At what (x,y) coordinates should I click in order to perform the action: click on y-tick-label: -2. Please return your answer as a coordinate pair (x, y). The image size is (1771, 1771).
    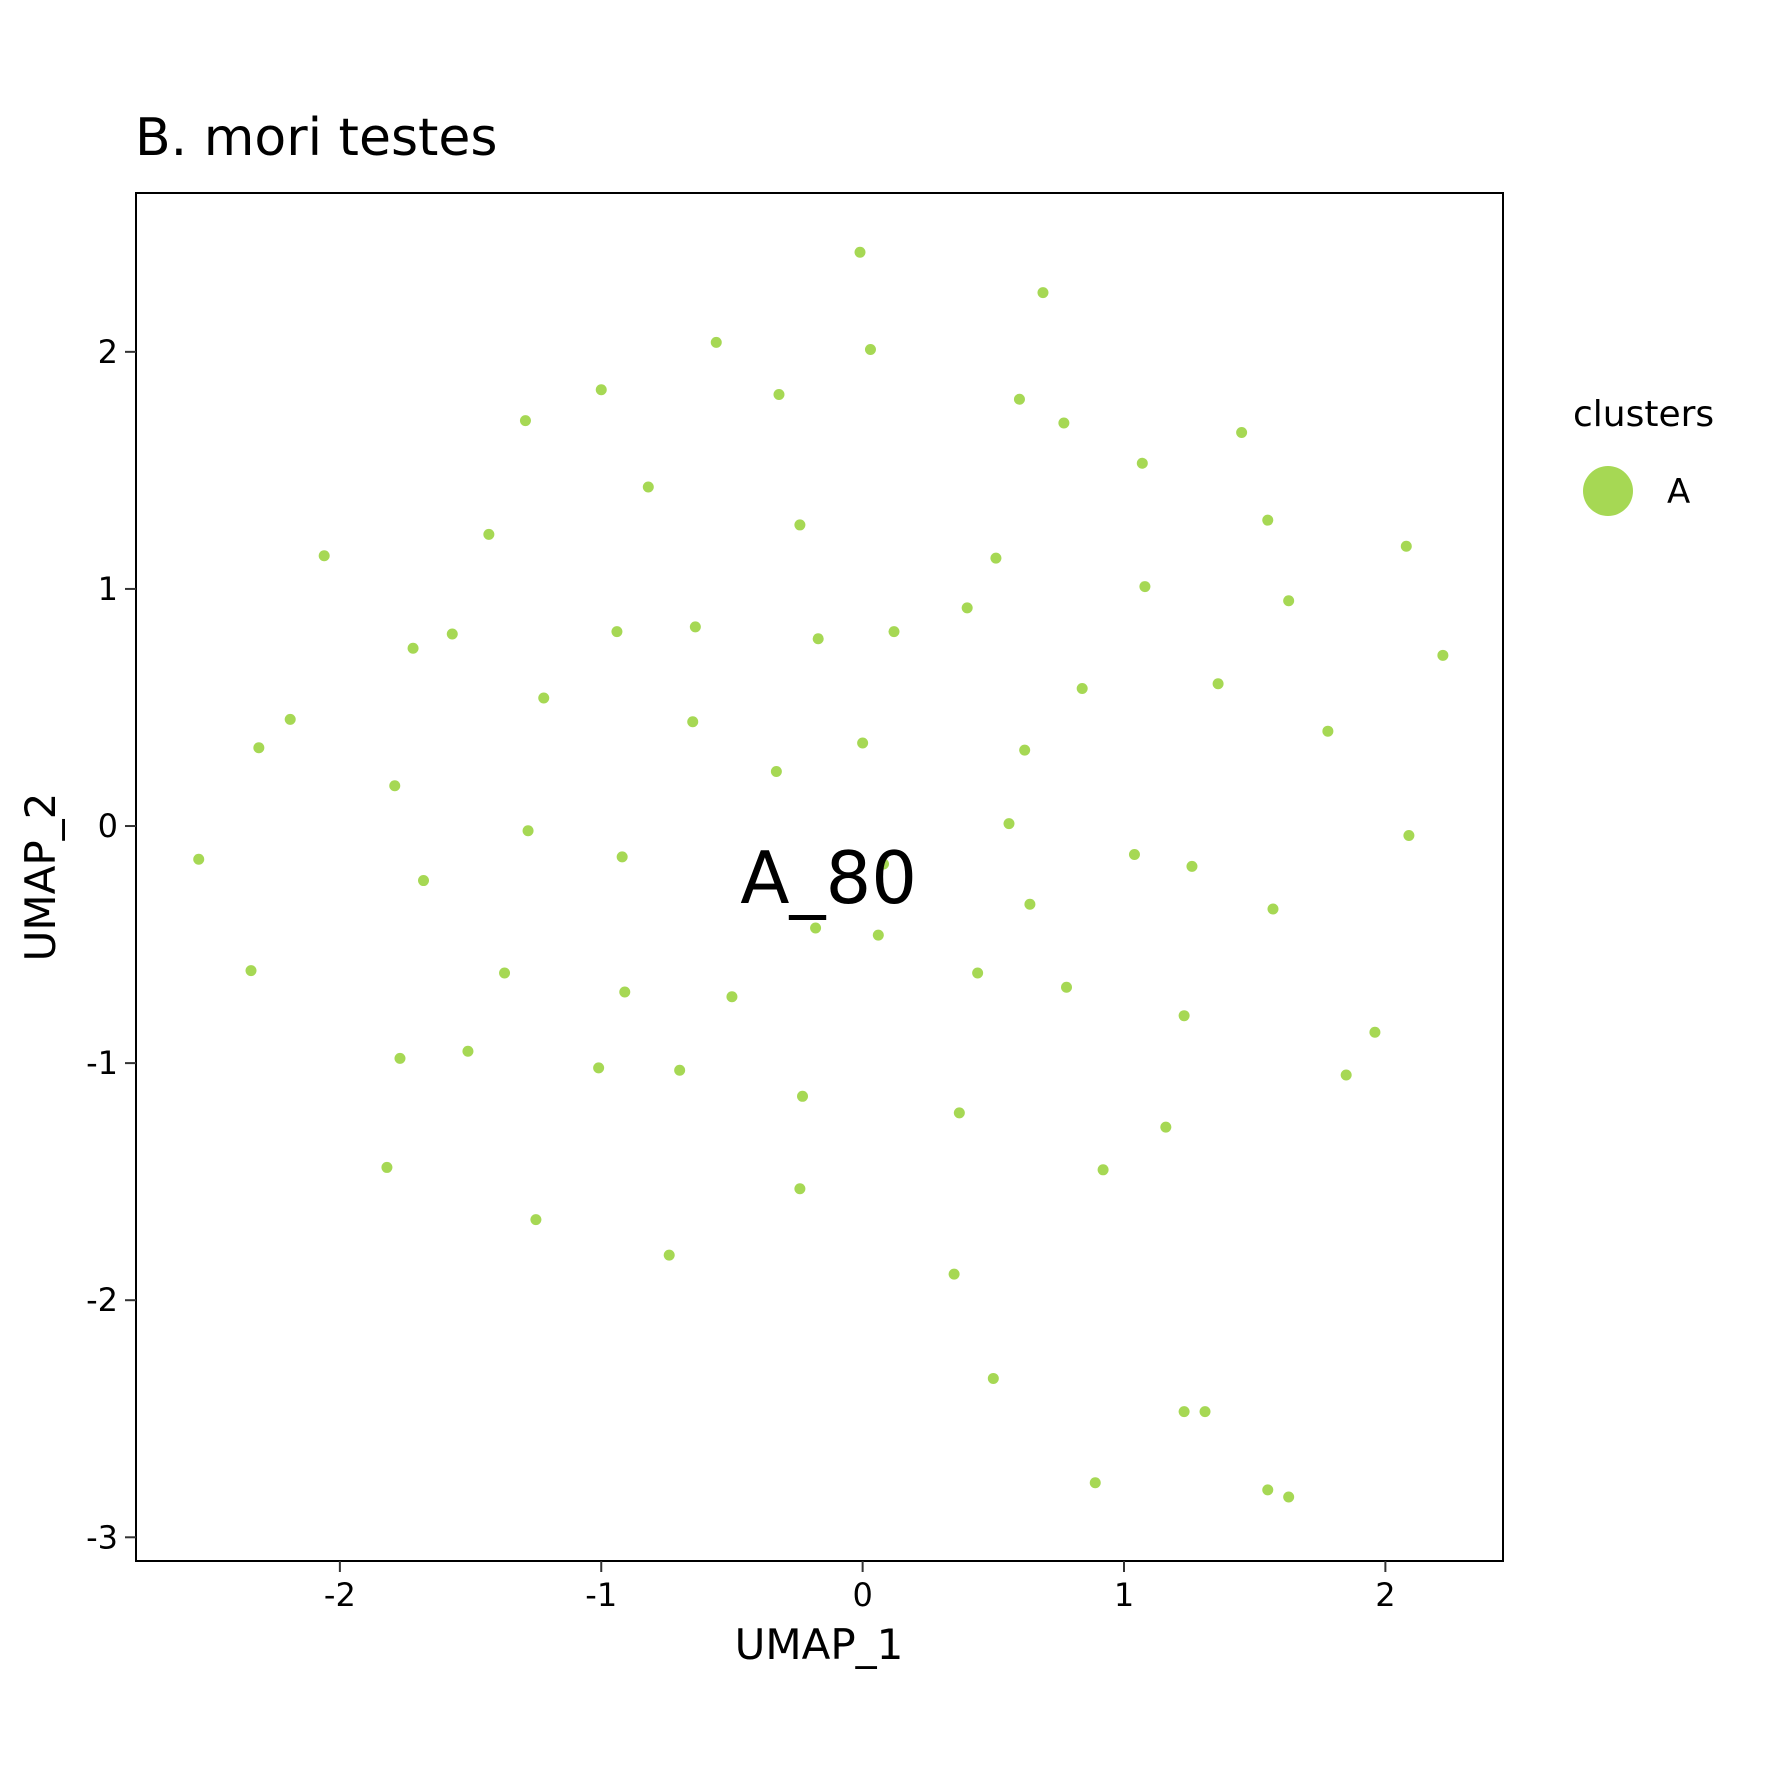
    Looking at the image, I should click on (102, 1300).